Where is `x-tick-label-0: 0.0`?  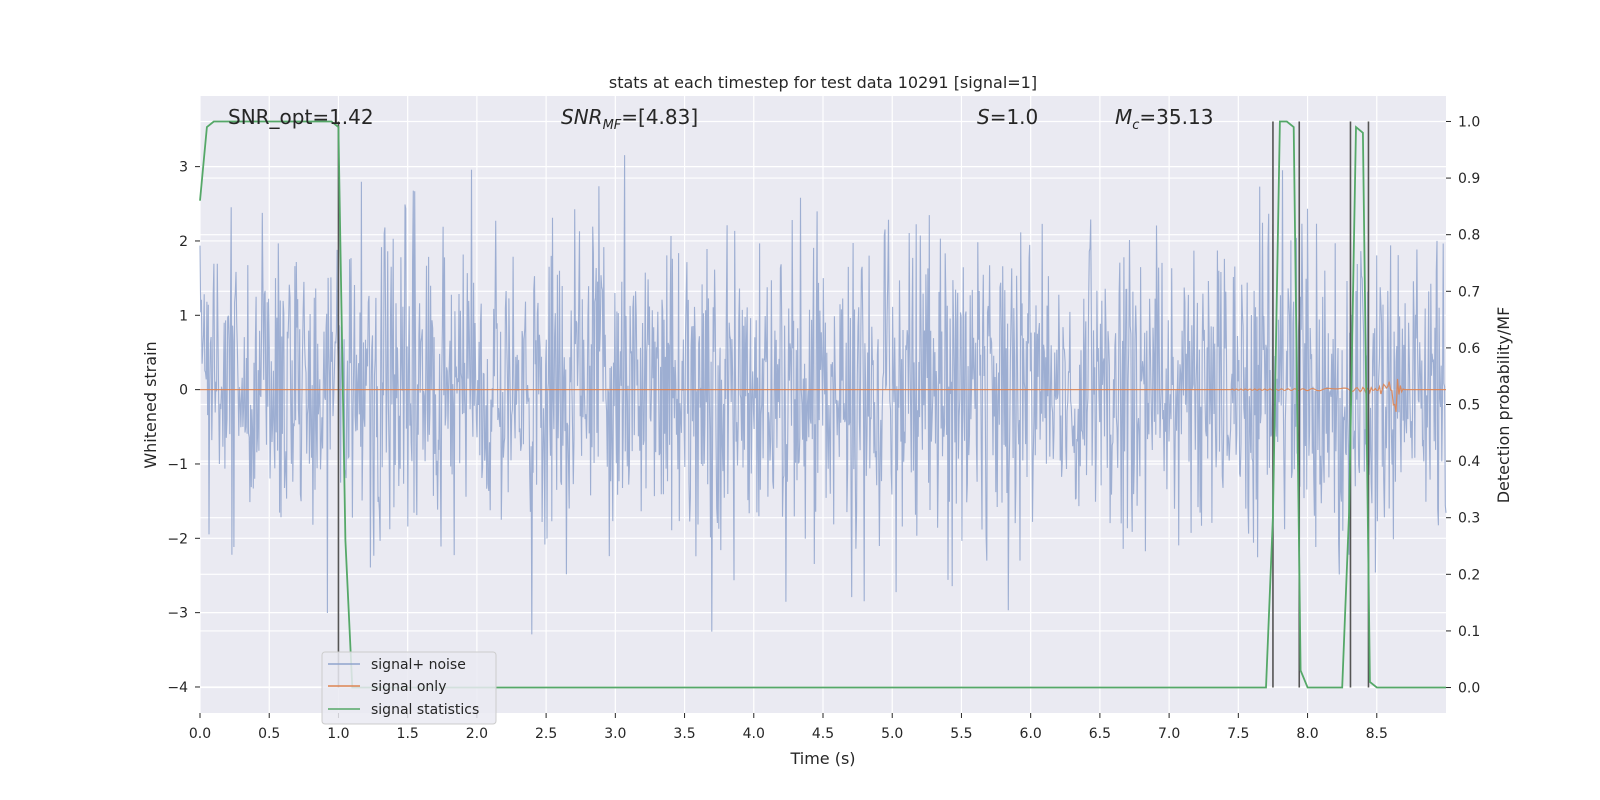
x-tick-label-0: 0.0 is located at coordinates (200, 734).